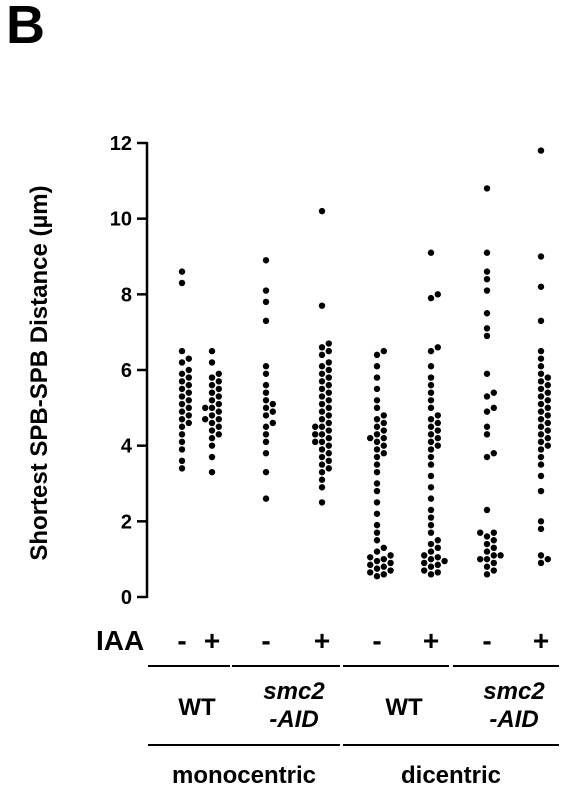  I want to click on iaa-sign: -, so click(376, 640).